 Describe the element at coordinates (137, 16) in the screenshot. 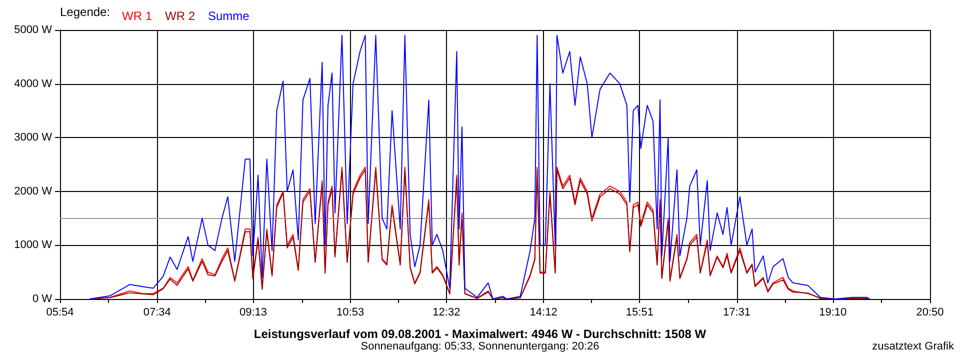

I see `text: WR 1` at that location.